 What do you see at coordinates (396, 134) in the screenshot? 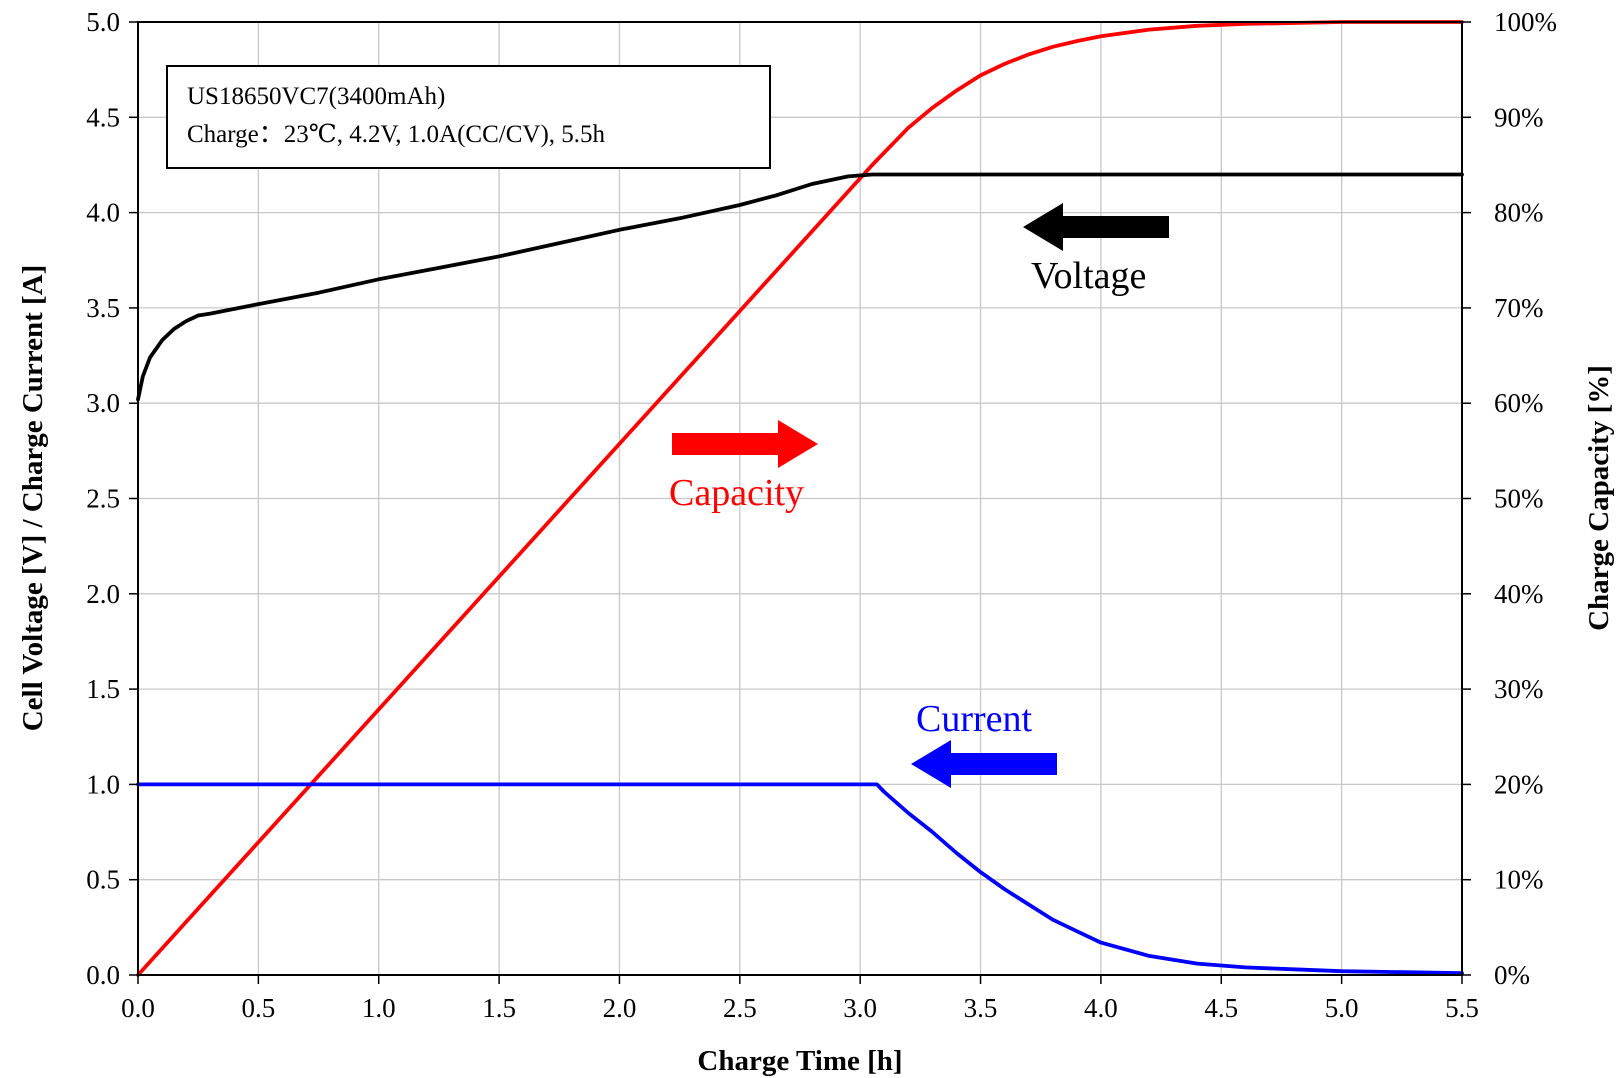
I see `annotation-line-2: Charge：23℃, 4.2V, 1.0A(CC/CV), 5.5h` at bounding box center [396, 134].